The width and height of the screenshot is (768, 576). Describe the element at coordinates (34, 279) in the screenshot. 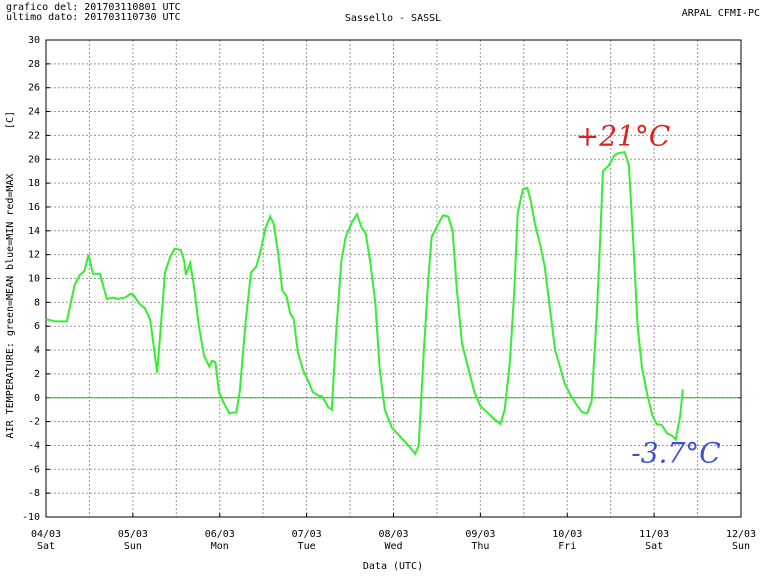

I see `y-tick-label: 10` at that location.